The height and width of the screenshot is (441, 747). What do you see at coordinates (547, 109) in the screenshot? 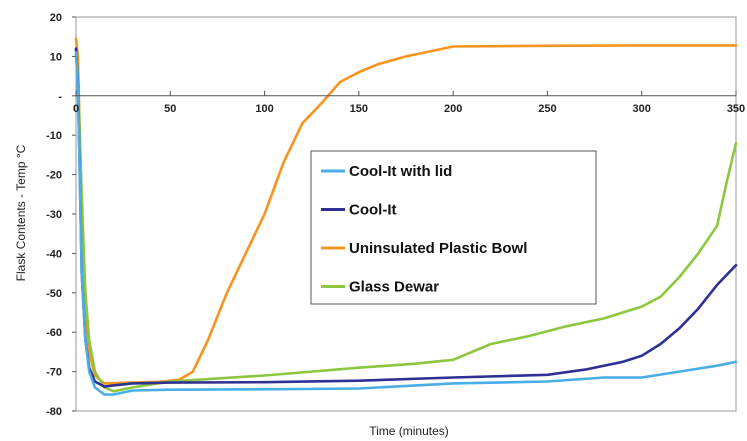
I see `x-tick-label: 250` at bounding box center [547, 109].